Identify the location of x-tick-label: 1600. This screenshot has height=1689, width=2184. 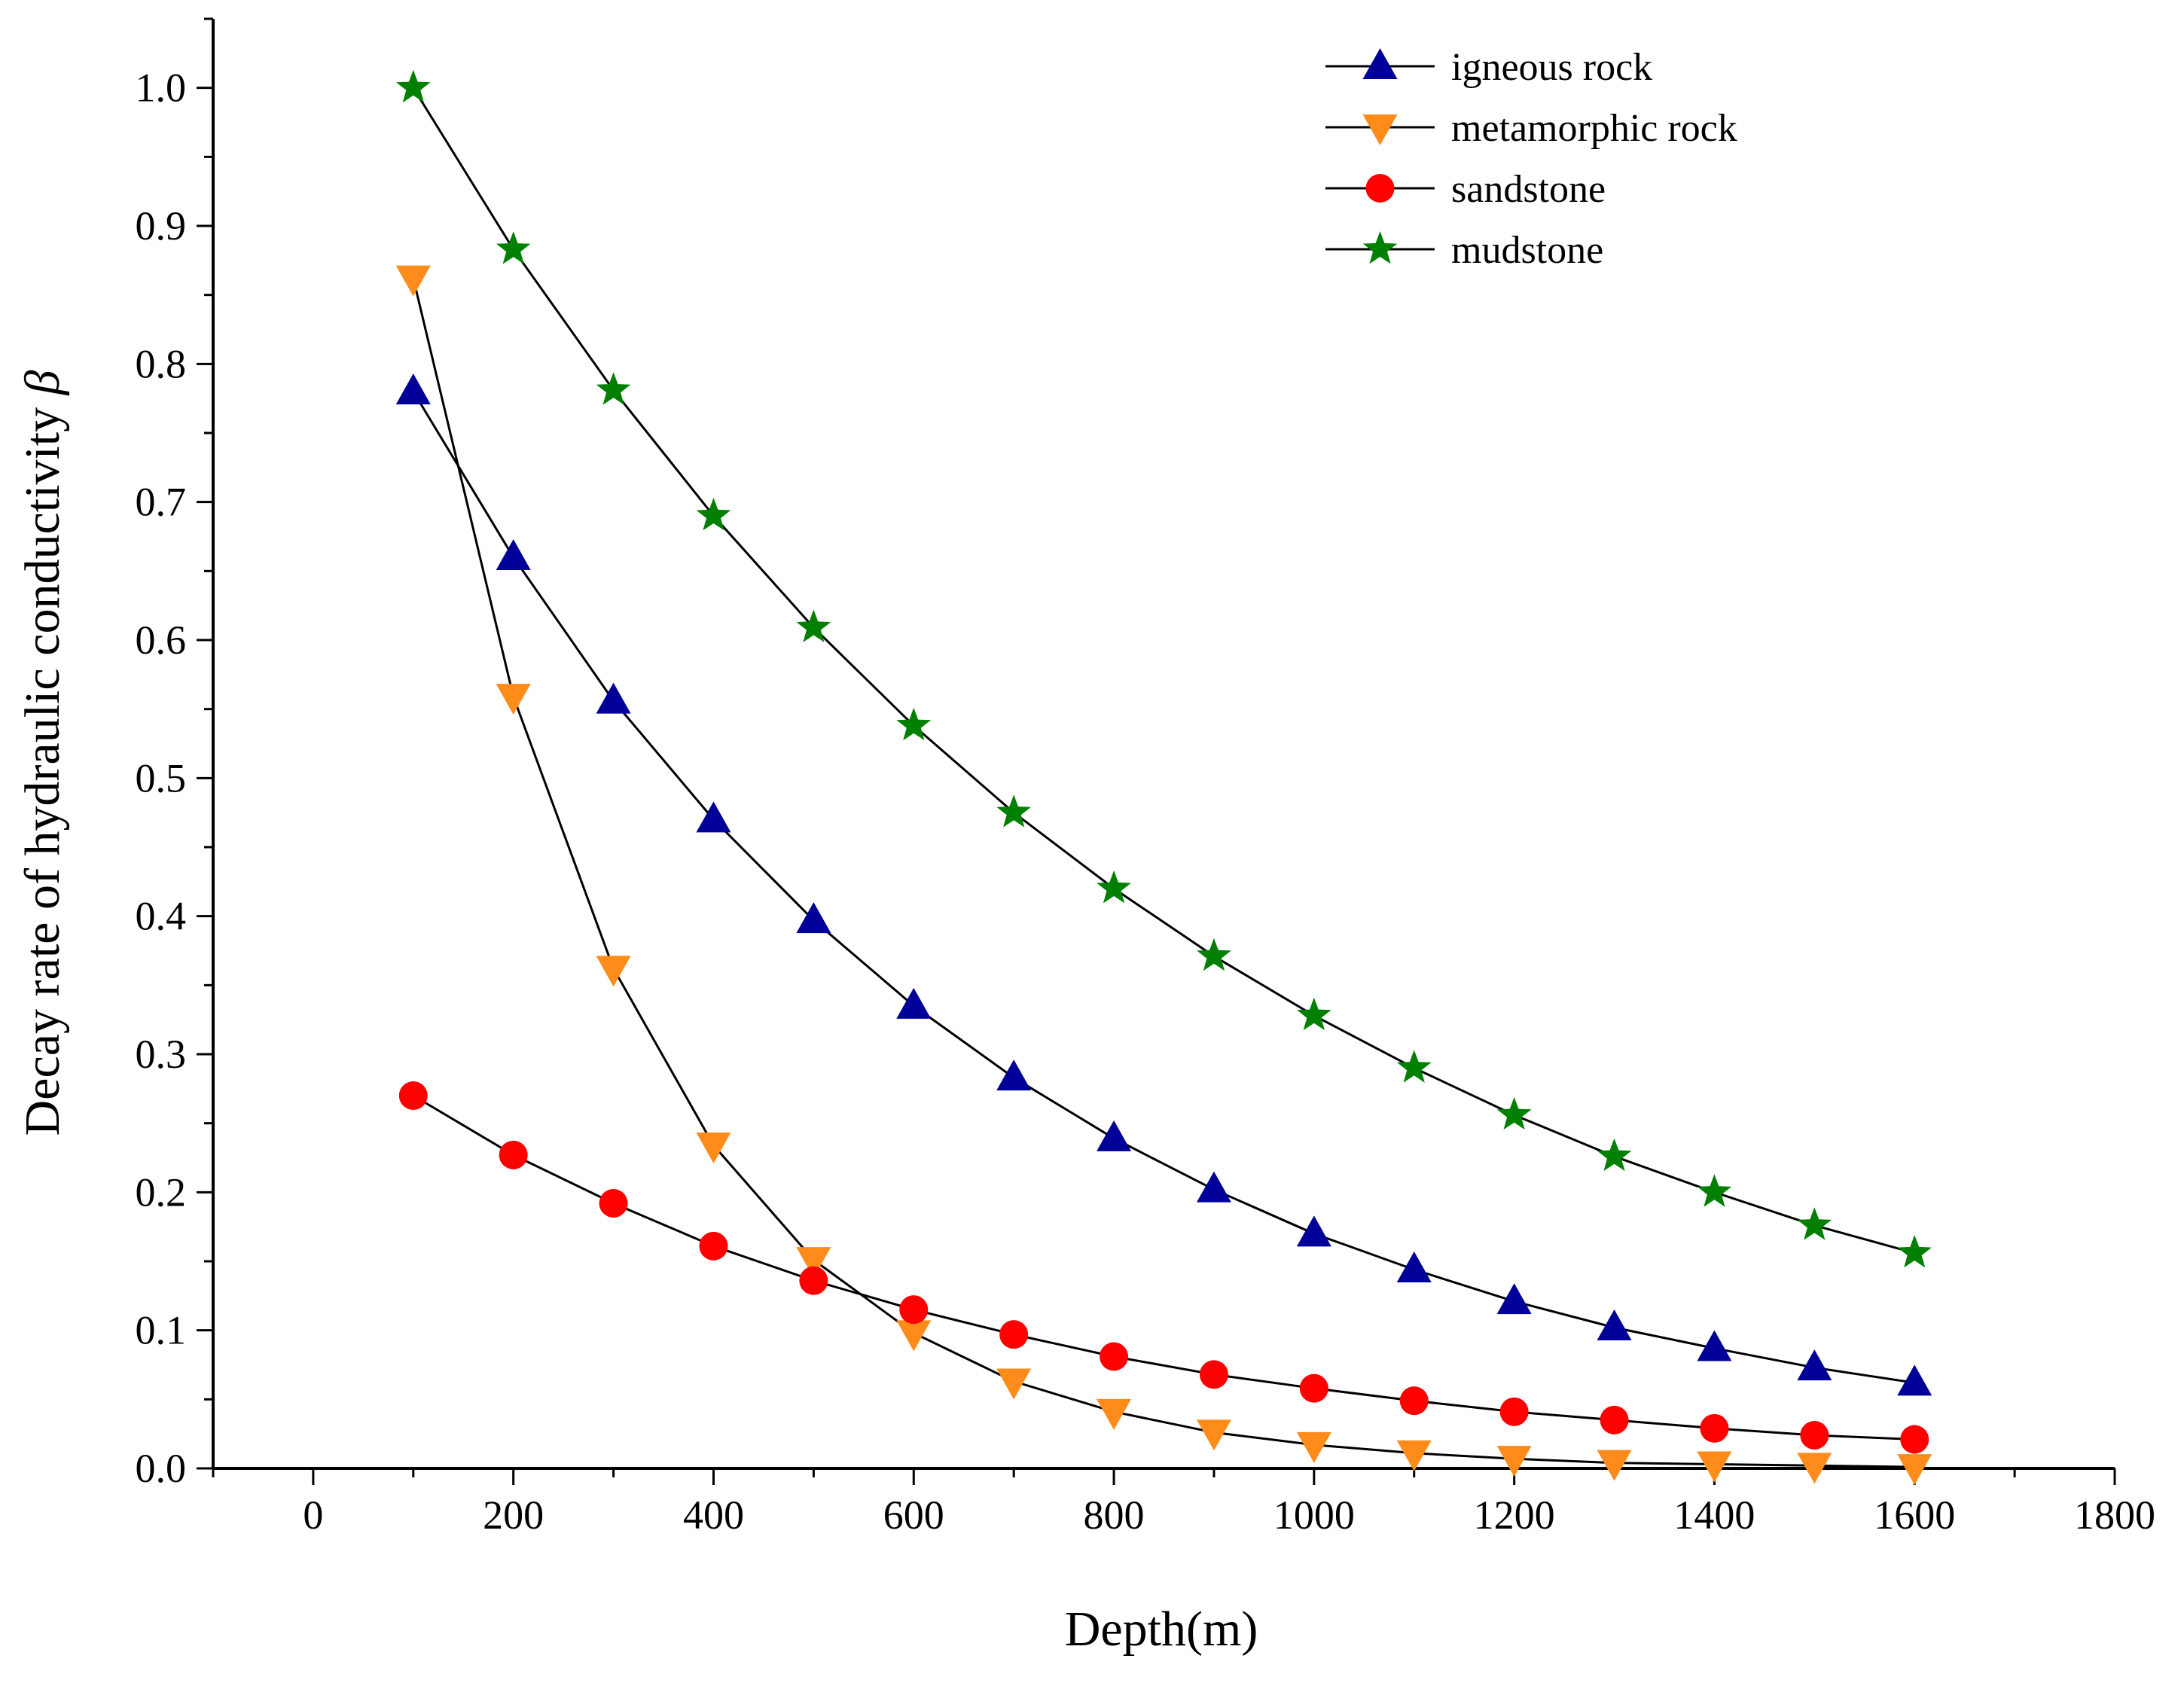
(1914, 1515).